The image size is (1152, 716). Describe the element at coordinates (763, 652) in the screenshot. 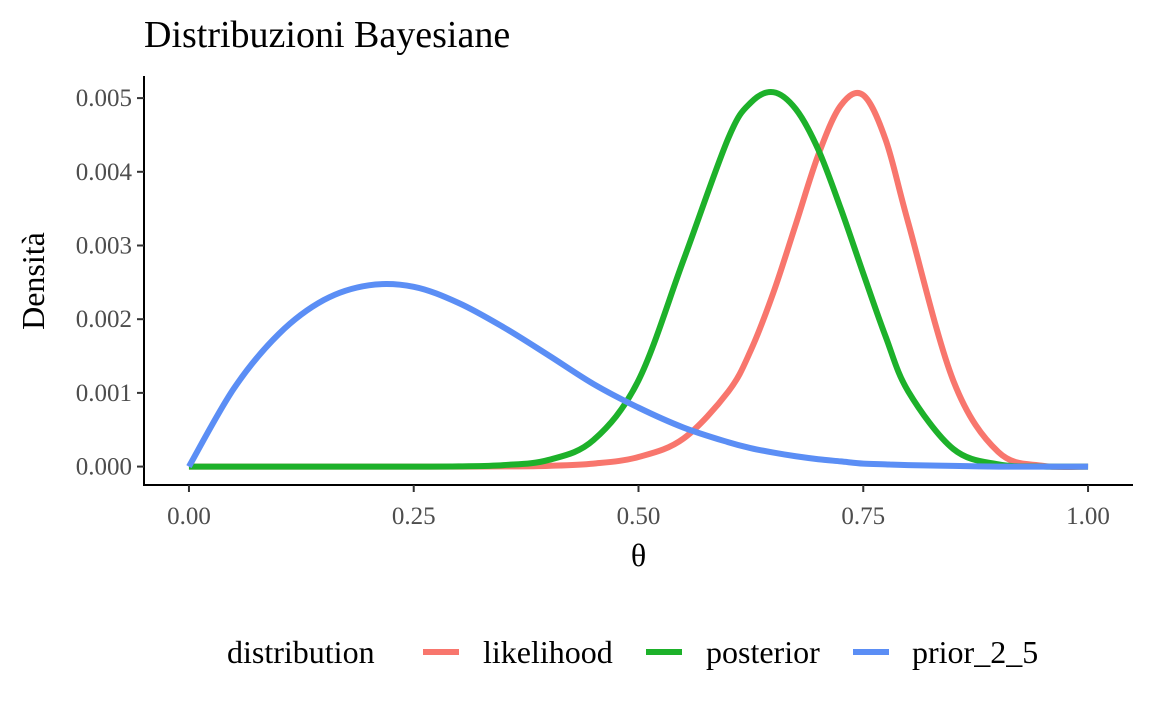

I see `legend-label-posterior: posterior` at that location.